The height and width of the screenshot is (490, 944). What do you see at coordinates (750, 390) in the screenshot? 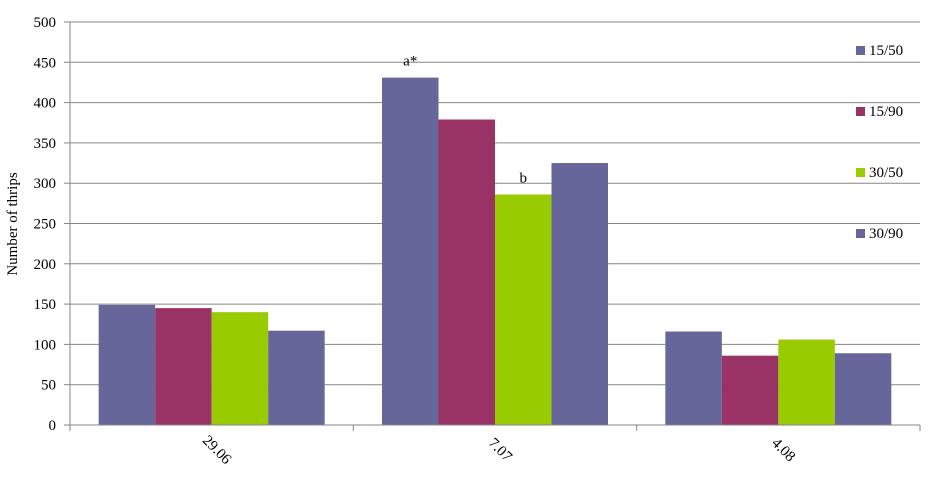
I see `bar-15-90-4.08` at bounding box center [750, 390].